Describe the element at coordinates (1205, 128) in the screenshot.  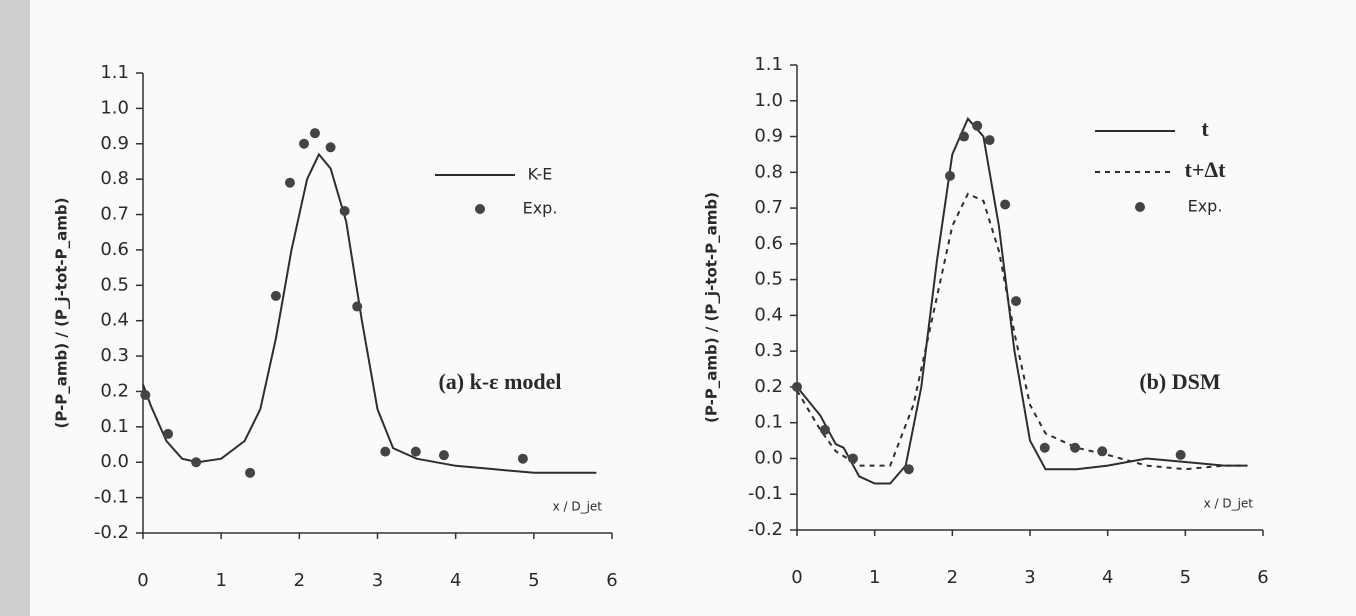
I see `legend-label: t` at that location.